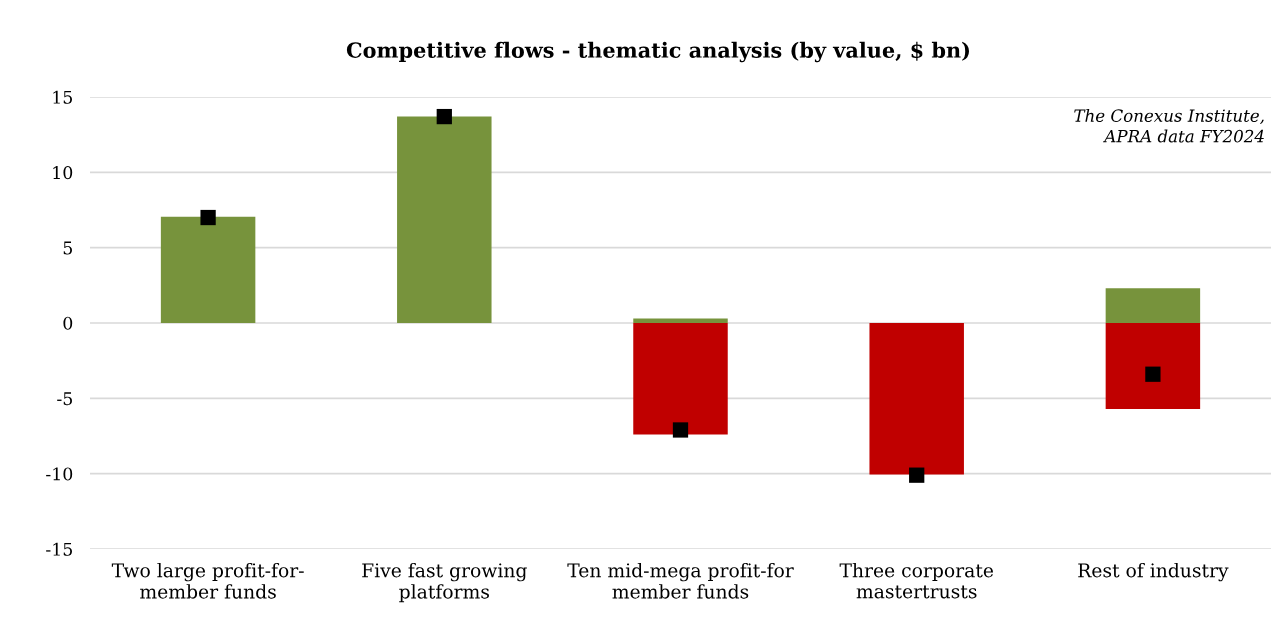 This screenshot has height=622, width=1281. What do you see at coordinates (1169, 126) in the screenshot?
I see `annotation: The Conexus Institute, APRA data FY2024` at bounding box center [1169, 126].